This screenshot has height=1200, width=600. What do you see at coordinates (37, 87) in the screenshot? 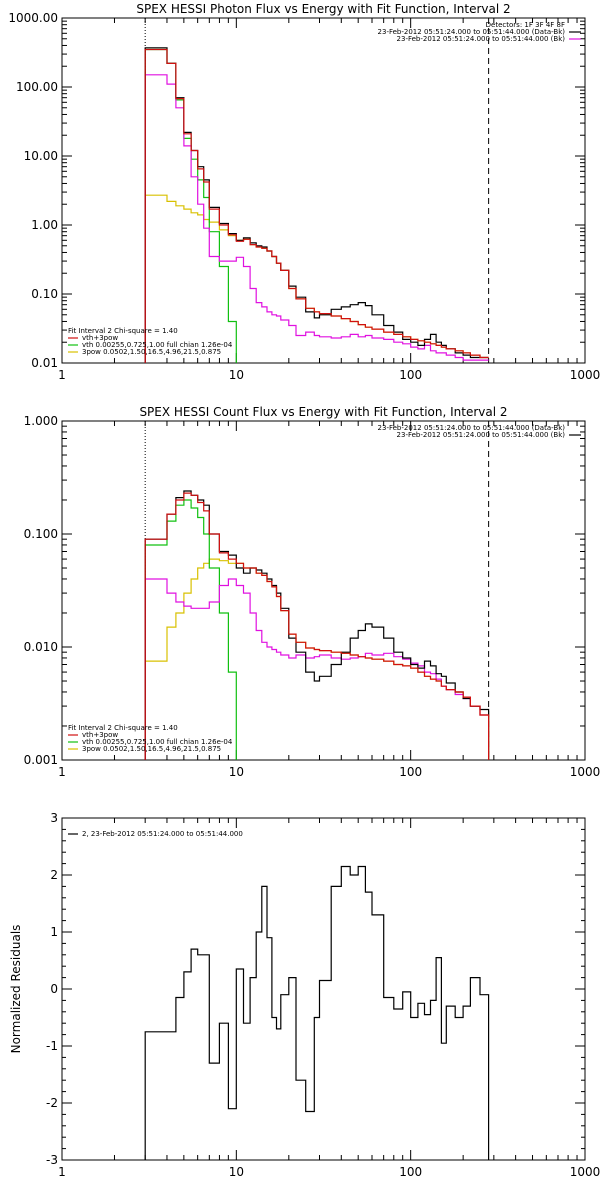
I see `y-tick-label: 100.00` at bounding box center [37, 87].